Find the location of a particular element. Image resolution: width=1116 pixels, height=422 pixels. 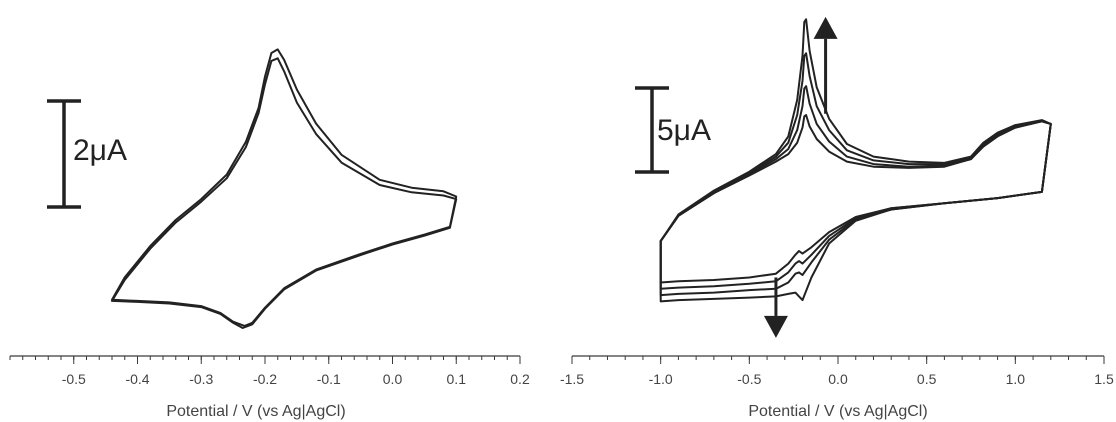

x-tick-label: -1.0 is located at coordinates (661, 379).